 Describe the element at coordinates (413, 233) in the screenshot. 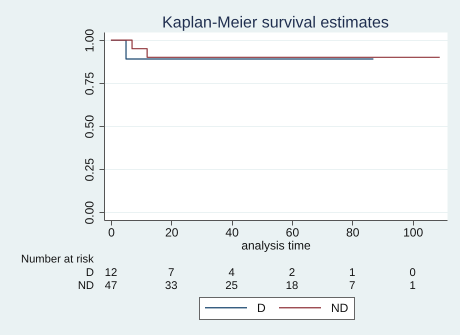

I see `x-tick-label: 100` at that location.